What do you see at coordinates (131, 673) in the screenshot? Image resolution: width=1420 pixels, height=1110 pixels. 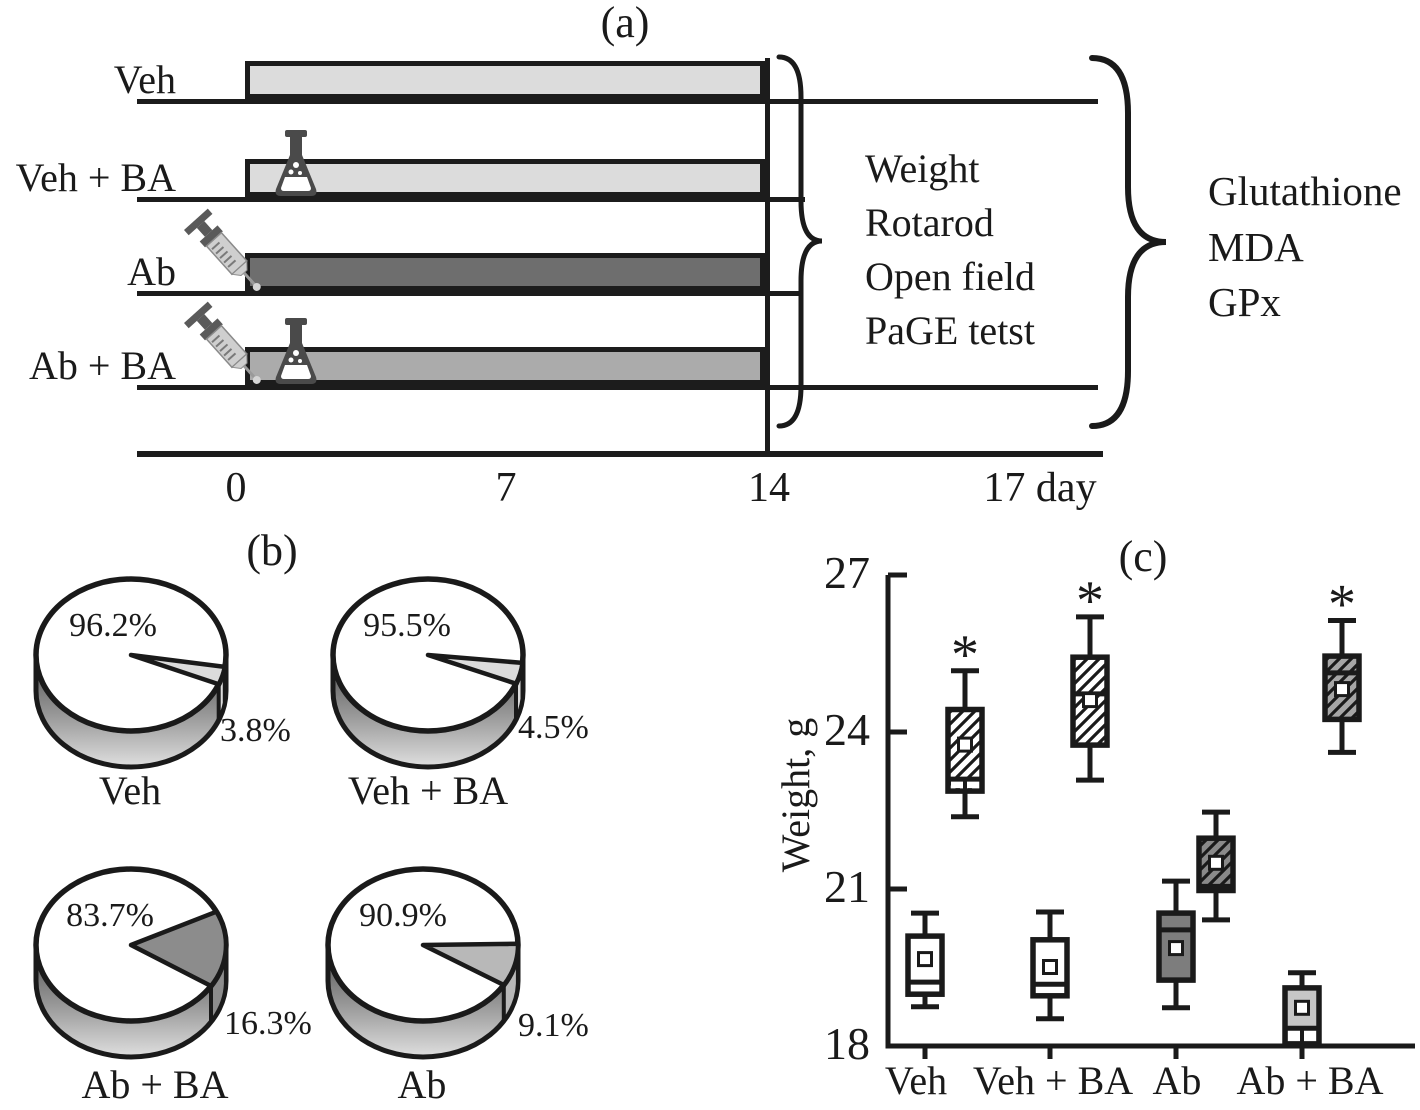 I see `pie-chart-veh` at bounding box center [131, 673].